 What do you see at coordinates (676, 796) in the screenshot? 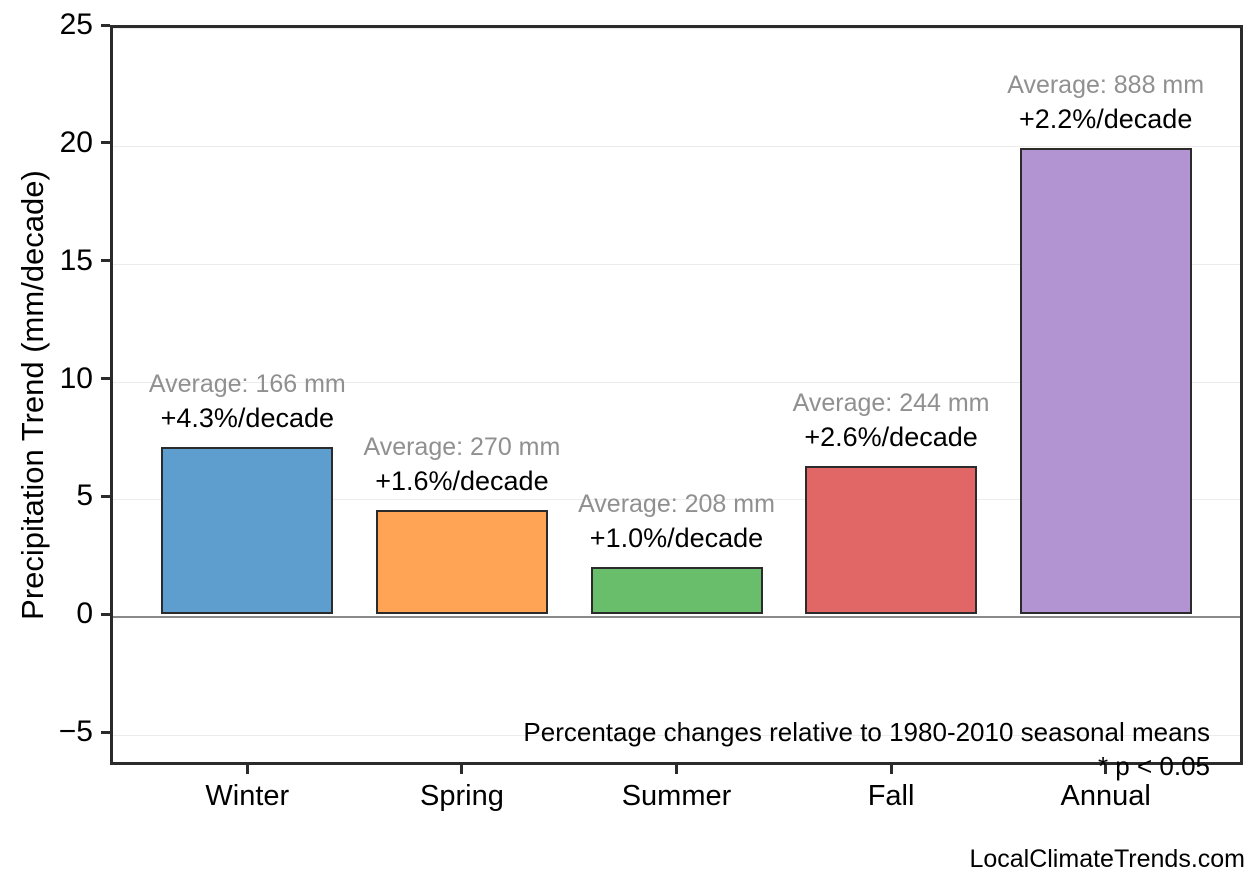
I see `x-tick-label-summer: Summer` at bounding box center [676, 796].